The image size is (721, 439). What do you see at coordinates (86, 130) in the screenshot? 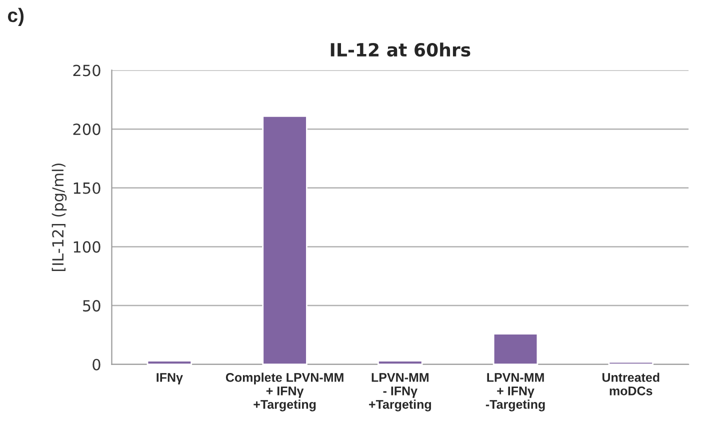
I see `y-tick-label: 200` at bounding box center [86, 130].